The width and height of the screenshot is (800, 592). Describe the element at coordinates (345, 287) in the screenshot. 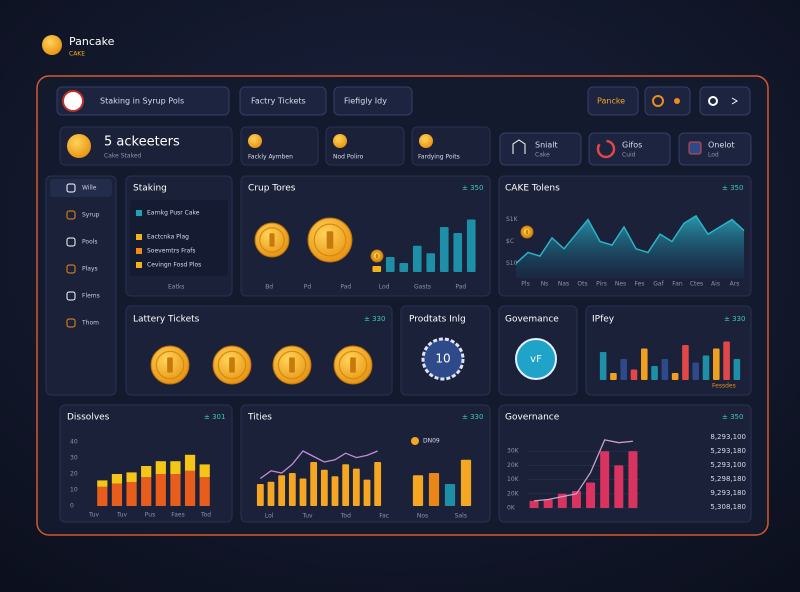

I see `x-axis-label: Pad` at that location.